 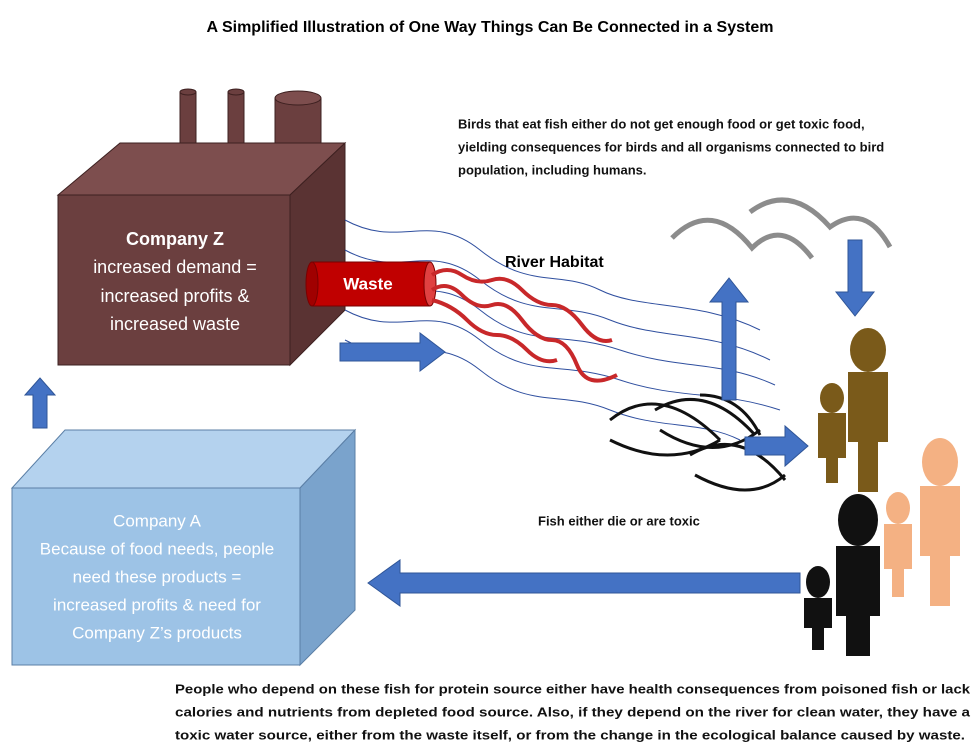 What do you see at coordinates (175, 324) in the screenshot?
I see `company-z-line: increased waste` at bounding box center [175, 324].